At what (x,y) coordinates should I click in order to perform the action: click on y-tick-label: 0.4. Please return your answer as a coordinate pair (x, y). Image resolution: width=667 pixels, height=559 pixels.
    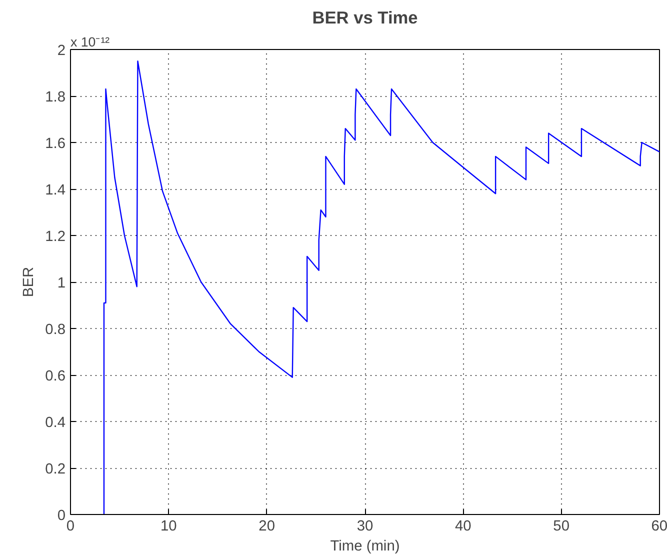
    Looking at the image, I should click on (55, 423).